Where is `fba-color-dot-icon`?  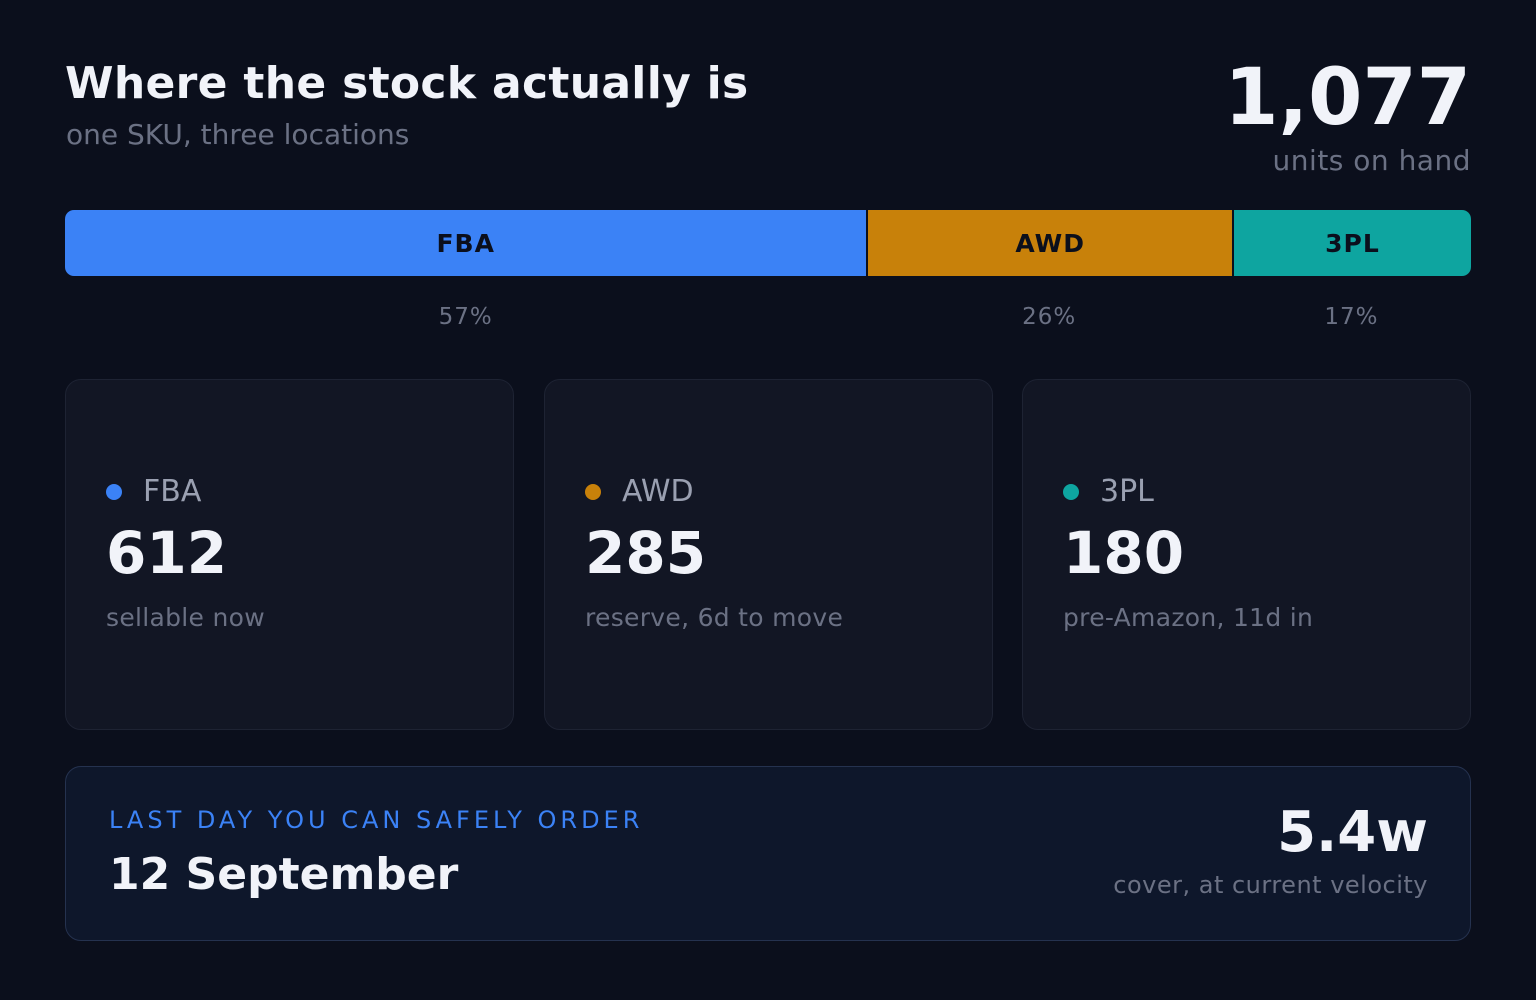
fba-color-dot-icon is located at coordinates (114, 492).